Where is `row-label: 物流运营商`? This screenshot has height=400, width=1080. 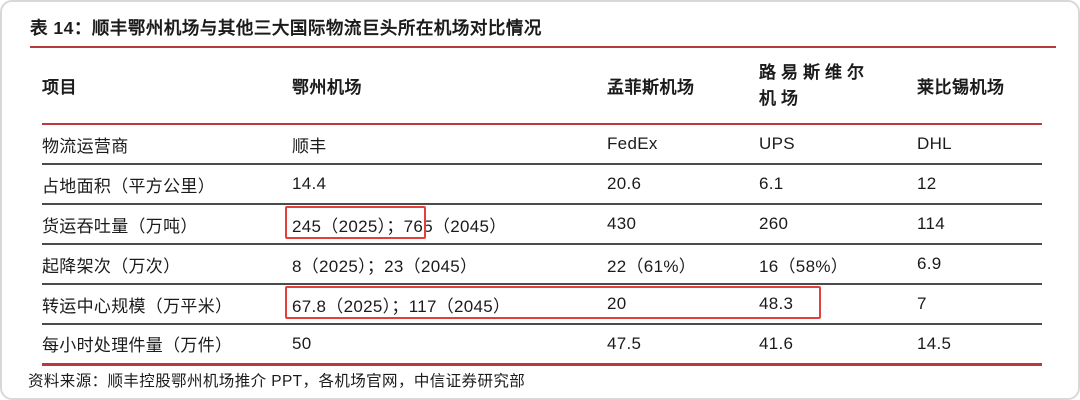
row-label: 物流运营商 is located at coordinates (85, 146).